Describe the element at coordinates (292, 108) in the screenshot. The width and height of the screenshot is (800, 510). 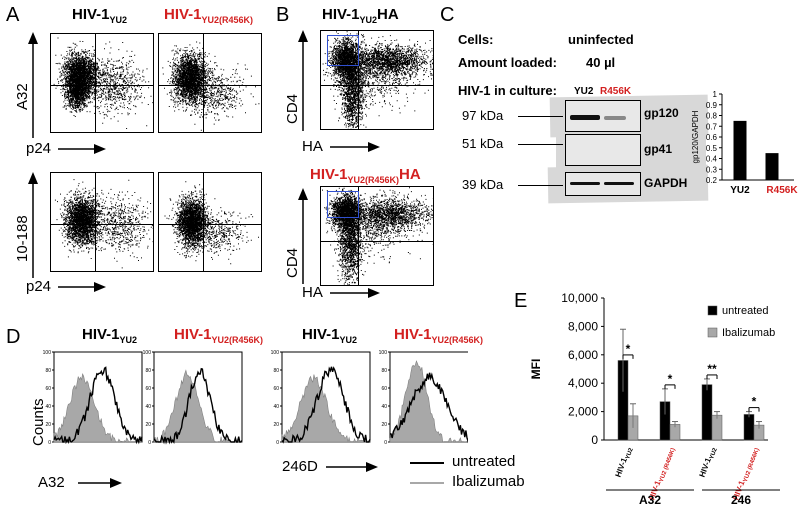
I see `y-axis-label-cd4-top: CD4` at that location.